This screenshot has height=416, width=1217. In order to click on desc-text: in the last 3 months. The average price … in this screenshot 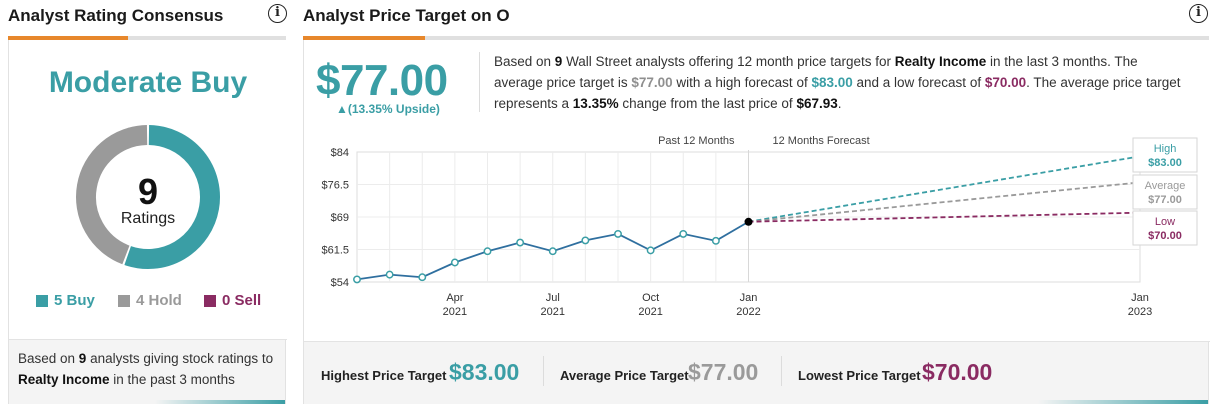, I will do `click(816, 72)`.